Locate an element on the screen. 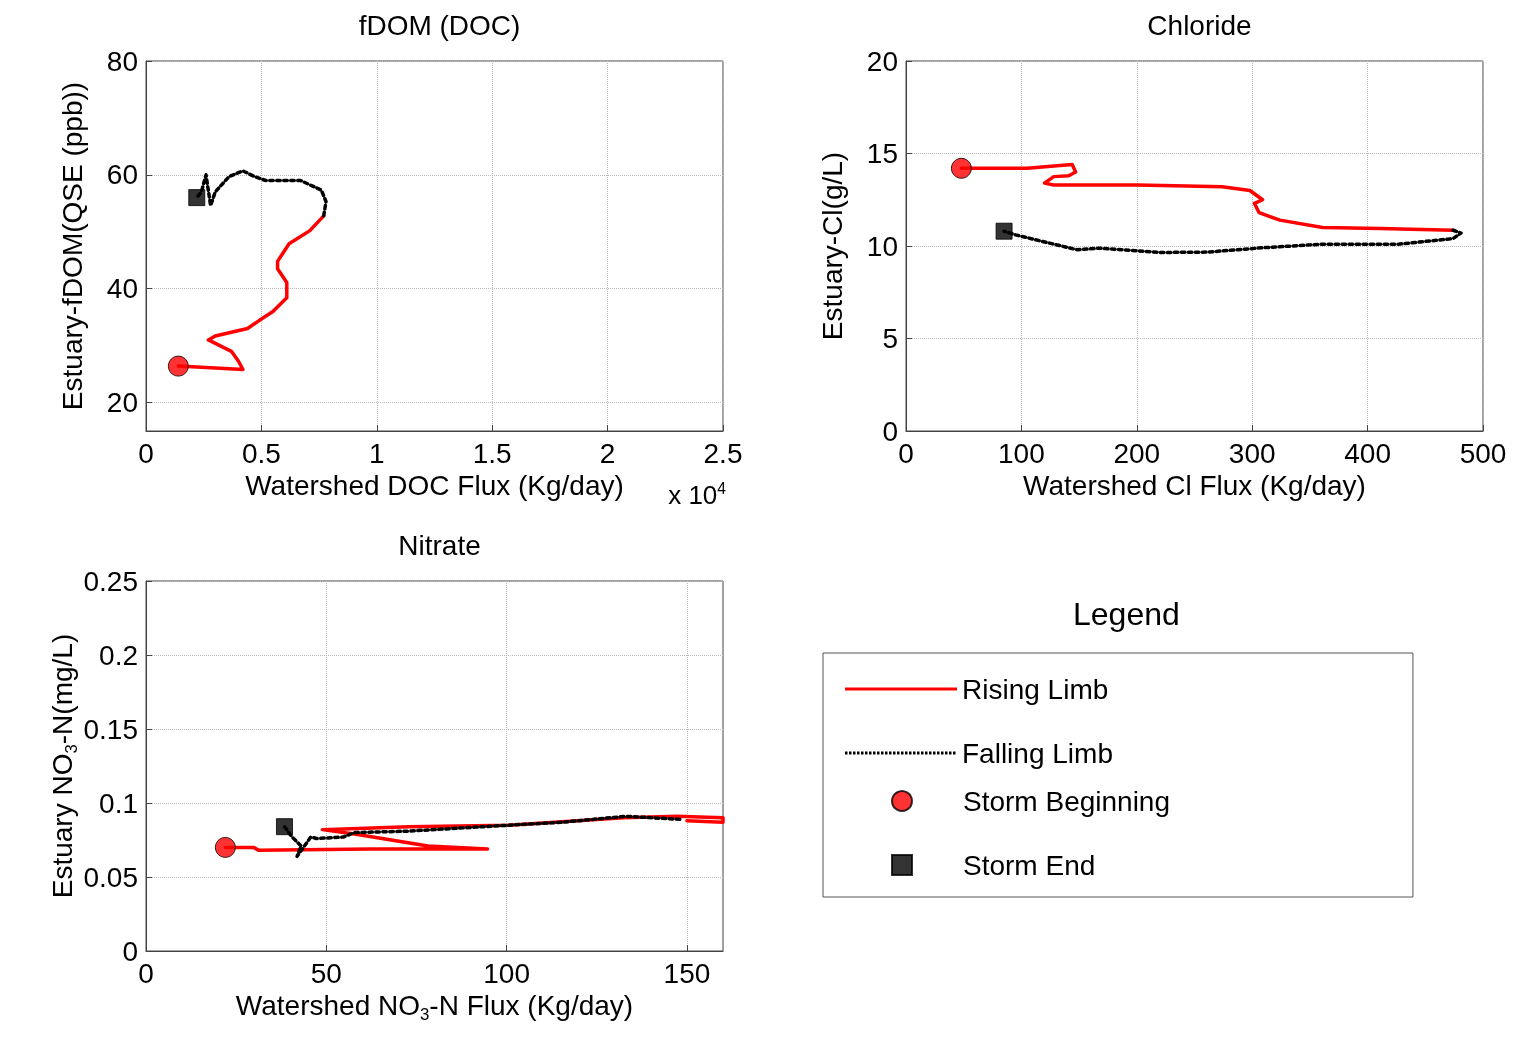 The height and width of the screenshot is (1039, 1520). legend-label: Storm End is located at coordinates (1029, 865).